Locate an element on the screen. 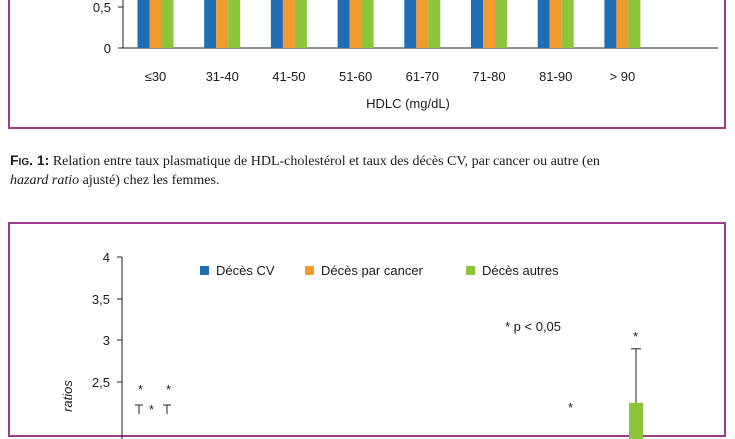 This screenshot has height=439, width=735. y-axis-title-2: ratios is located at coordinates (67, 396).